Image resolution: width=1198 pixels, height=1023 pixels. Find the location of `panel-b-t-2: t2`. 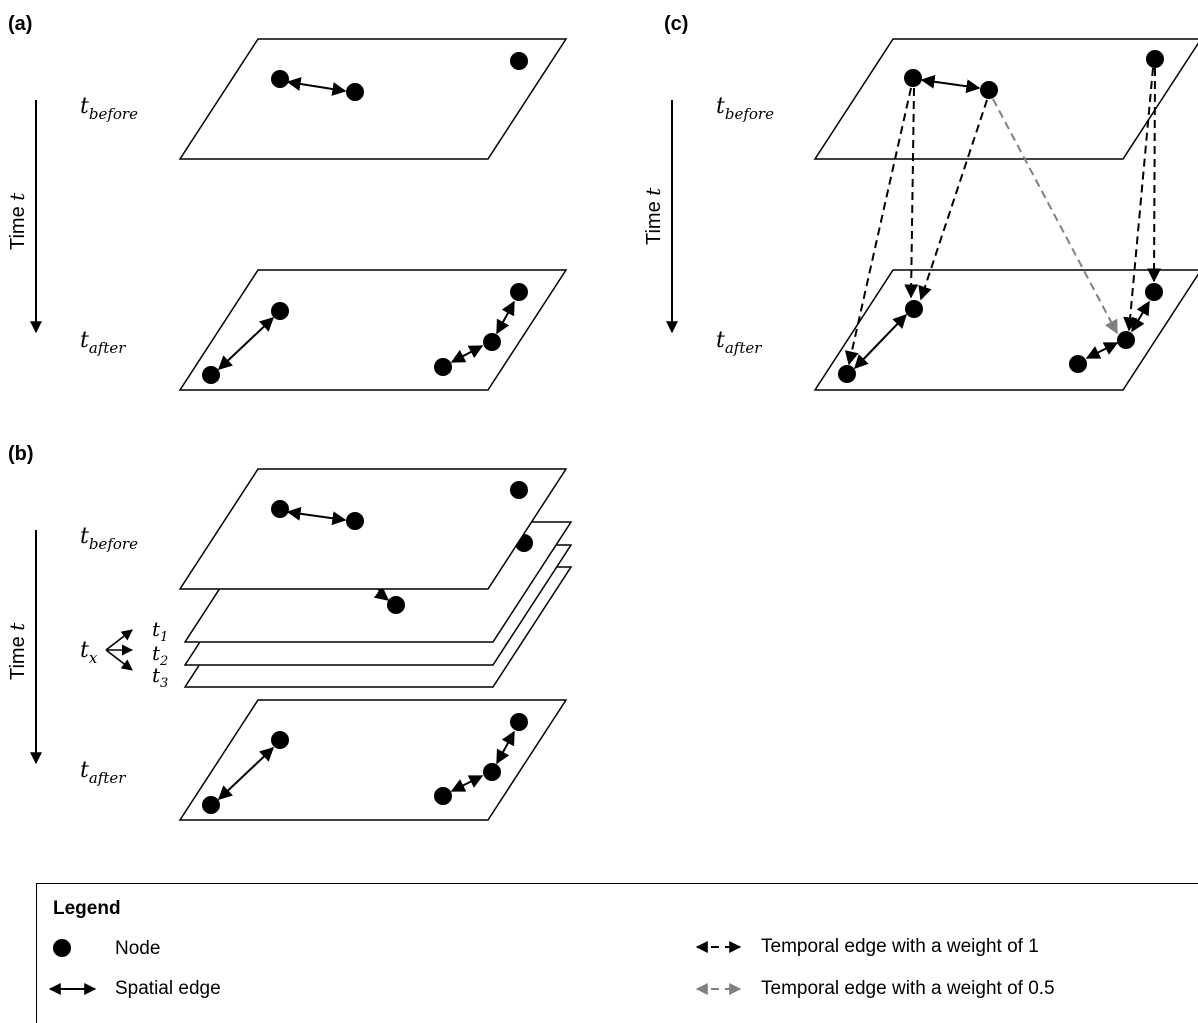

panel-b-t-2: t2 is located at coordinates (160, 655).